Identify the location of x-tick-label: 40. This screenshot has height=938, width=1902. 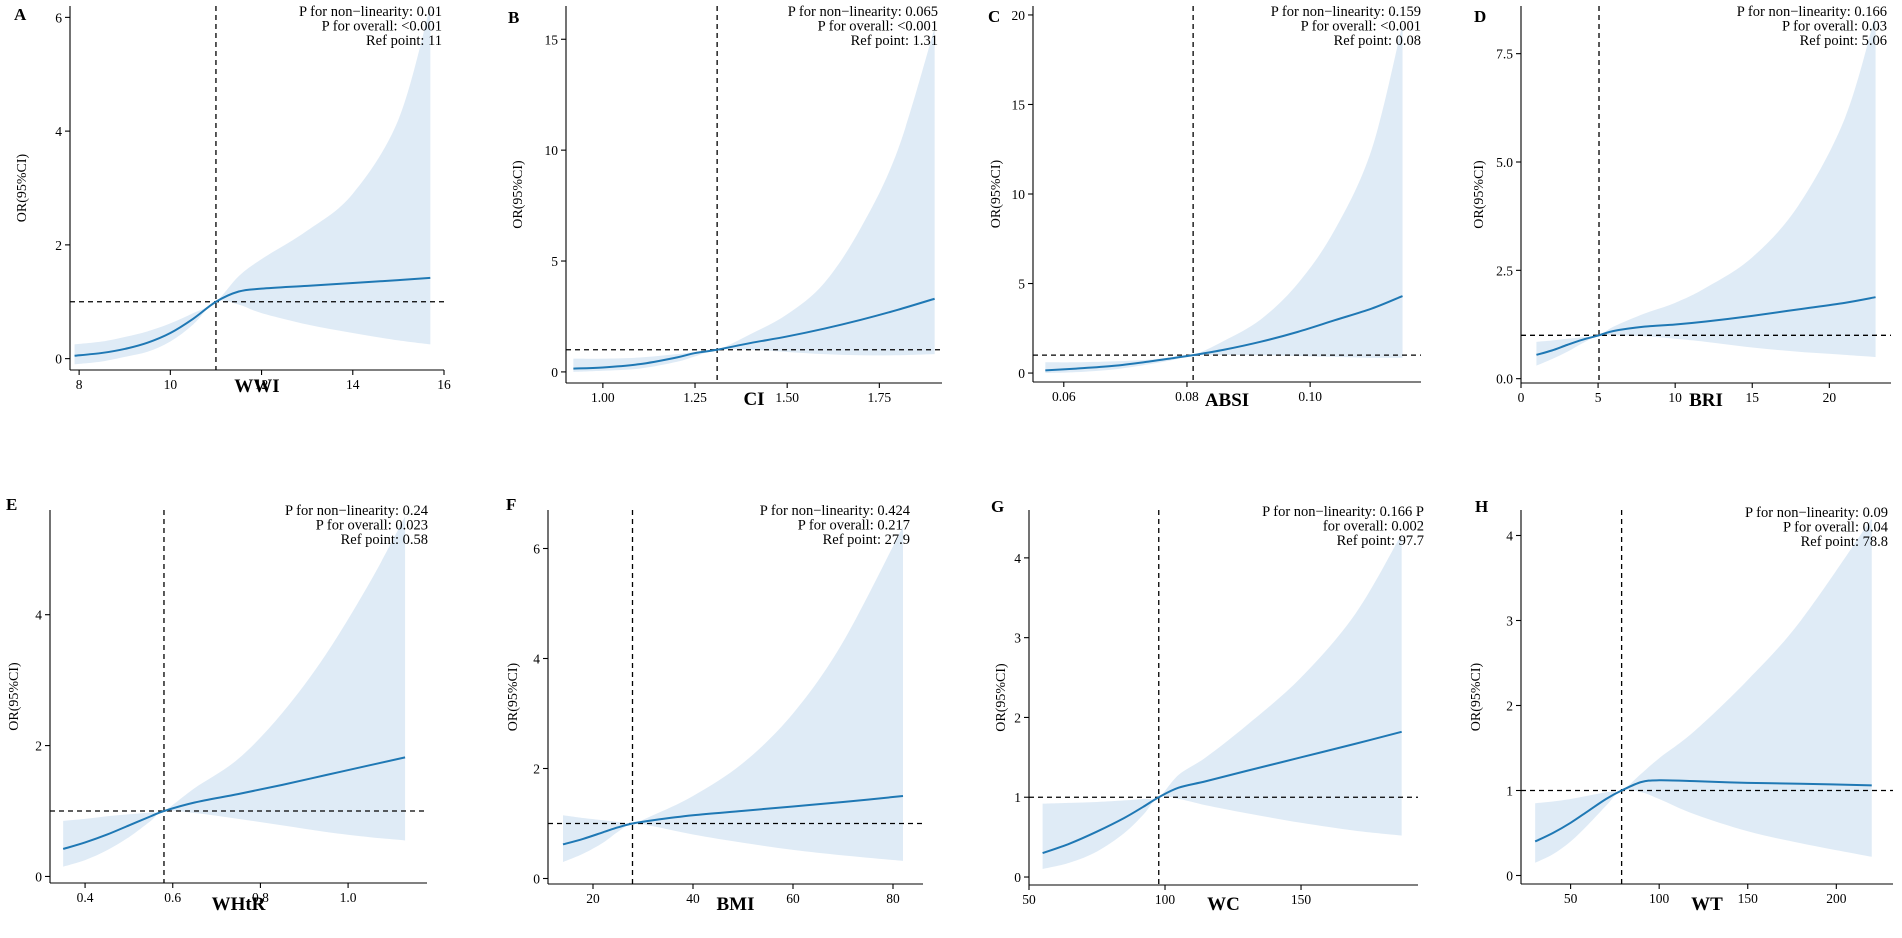
(693, 898).